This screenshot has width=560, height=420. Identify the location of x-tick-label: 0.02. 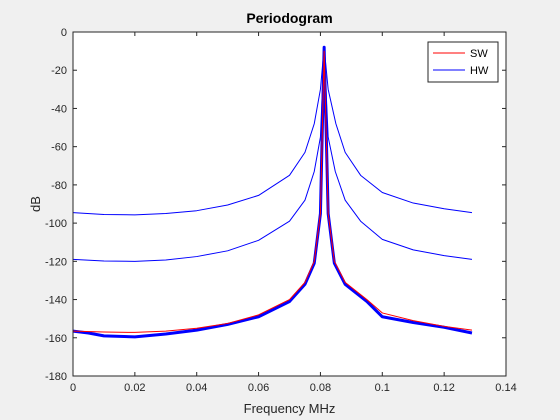
(134, 388).